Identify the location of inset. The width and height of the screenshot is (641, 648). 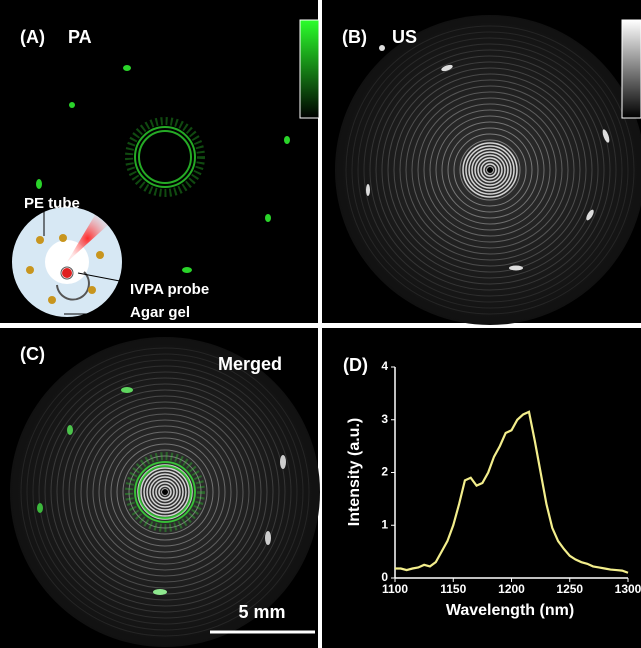
(71, 262).